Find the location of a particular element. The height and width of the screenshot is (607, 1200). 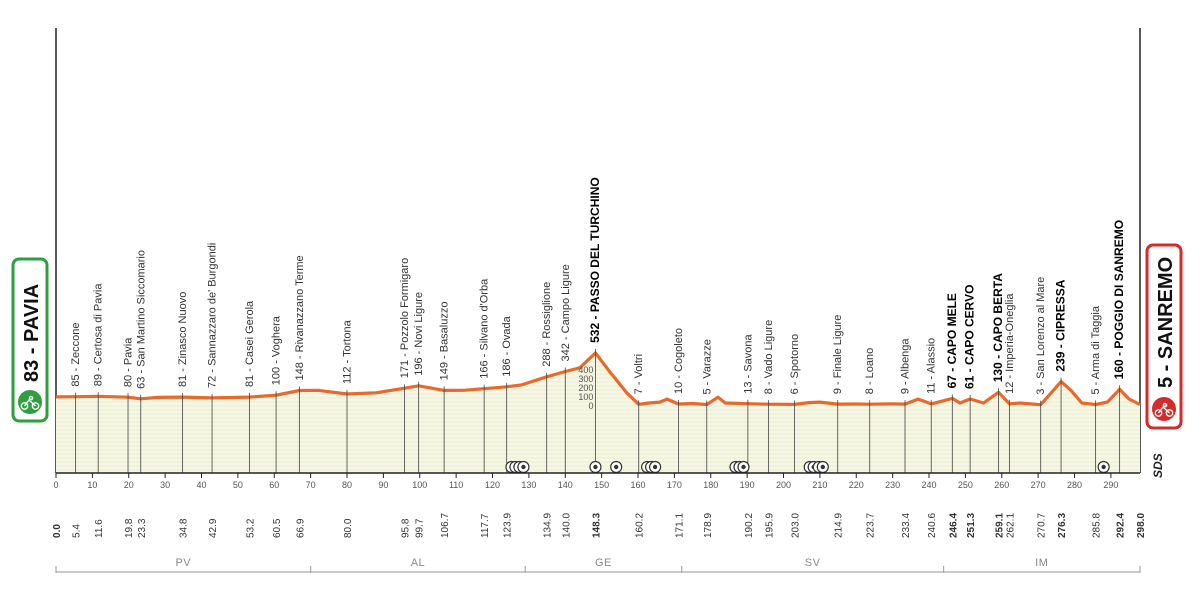

finish-badge-frame is located at coordinates (1164, 336).